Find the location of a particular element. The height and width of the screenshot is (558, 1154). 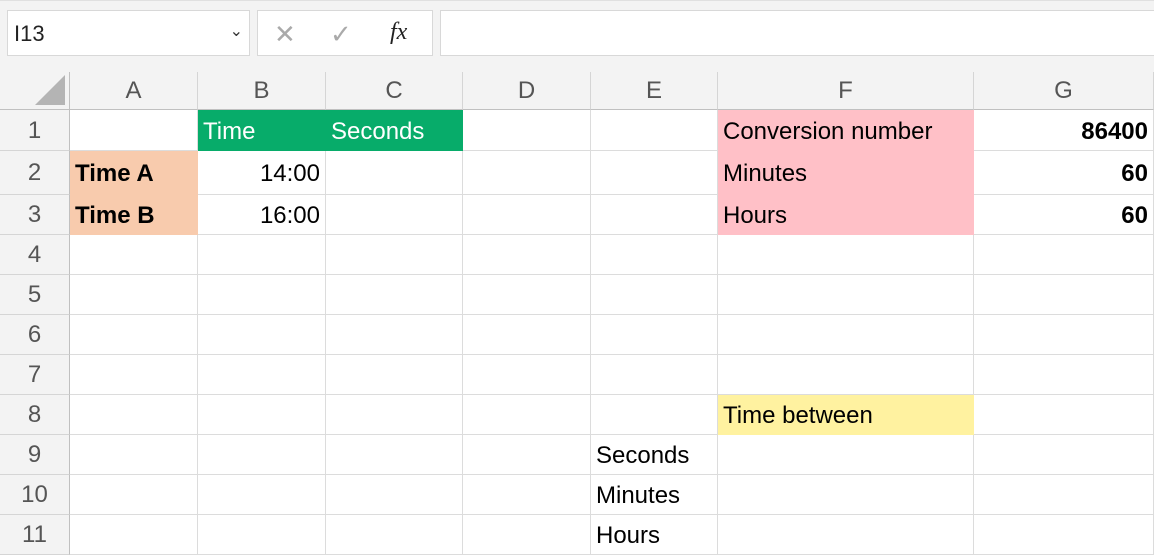

cell-A3: Time B is located at coordinates (134, 215).